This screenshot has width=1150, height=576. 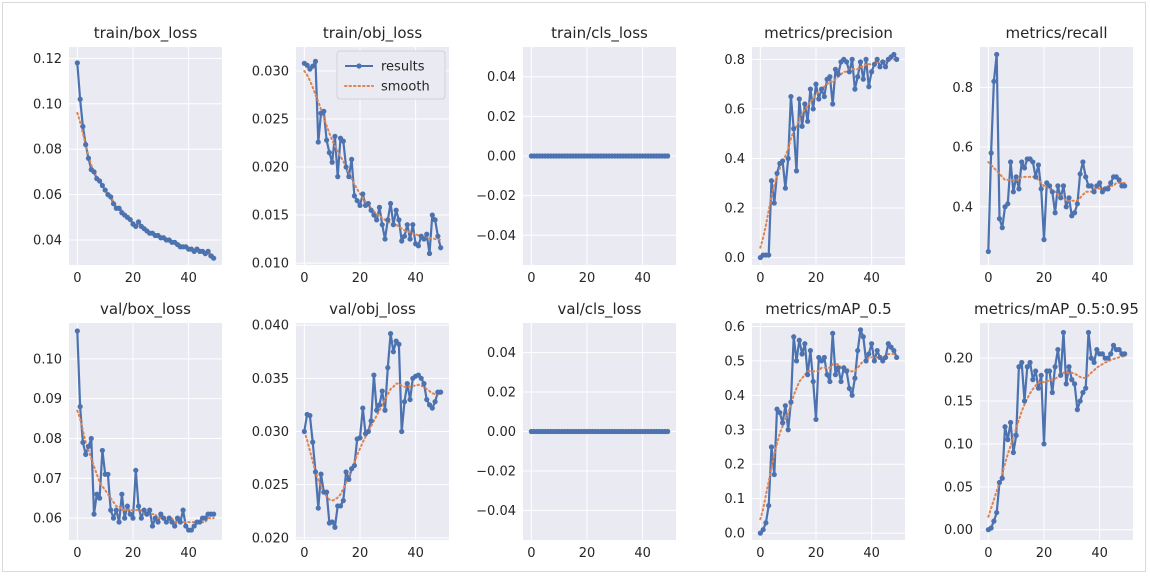 What do you see at coordinates (734, 361) in the screenshot?
I see `y-tick-label: 0.5` at bounding box center [734, 361].